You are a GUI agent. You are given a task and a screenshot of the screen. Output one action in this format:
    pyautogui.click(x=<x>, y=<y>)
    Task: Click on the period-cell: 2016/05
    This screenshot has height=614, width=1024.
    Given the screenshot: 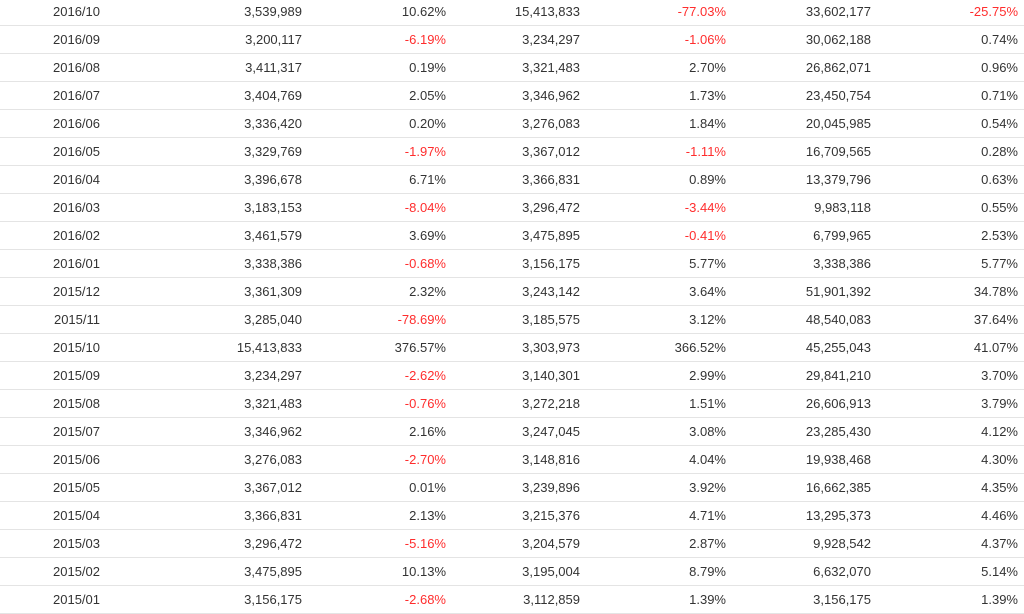 What is the action you would take?
    pyautogui.click(x=50, y=151)
    